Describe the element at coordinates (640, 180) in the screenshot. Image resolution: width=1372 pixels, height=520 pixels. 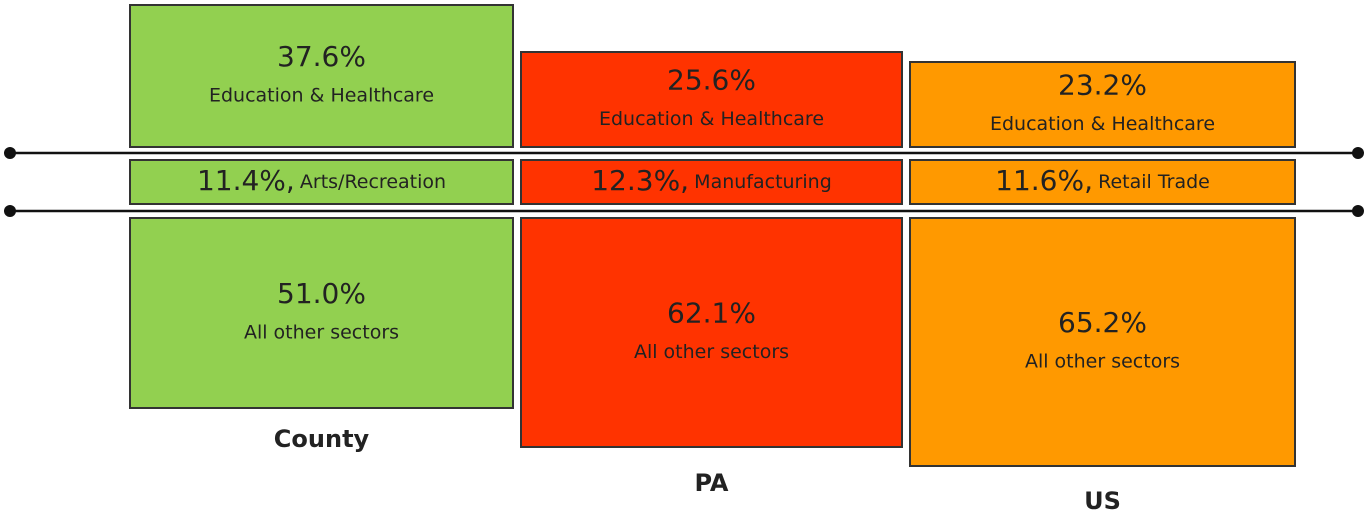
I see `segment-value: 12.3%,` at that location.